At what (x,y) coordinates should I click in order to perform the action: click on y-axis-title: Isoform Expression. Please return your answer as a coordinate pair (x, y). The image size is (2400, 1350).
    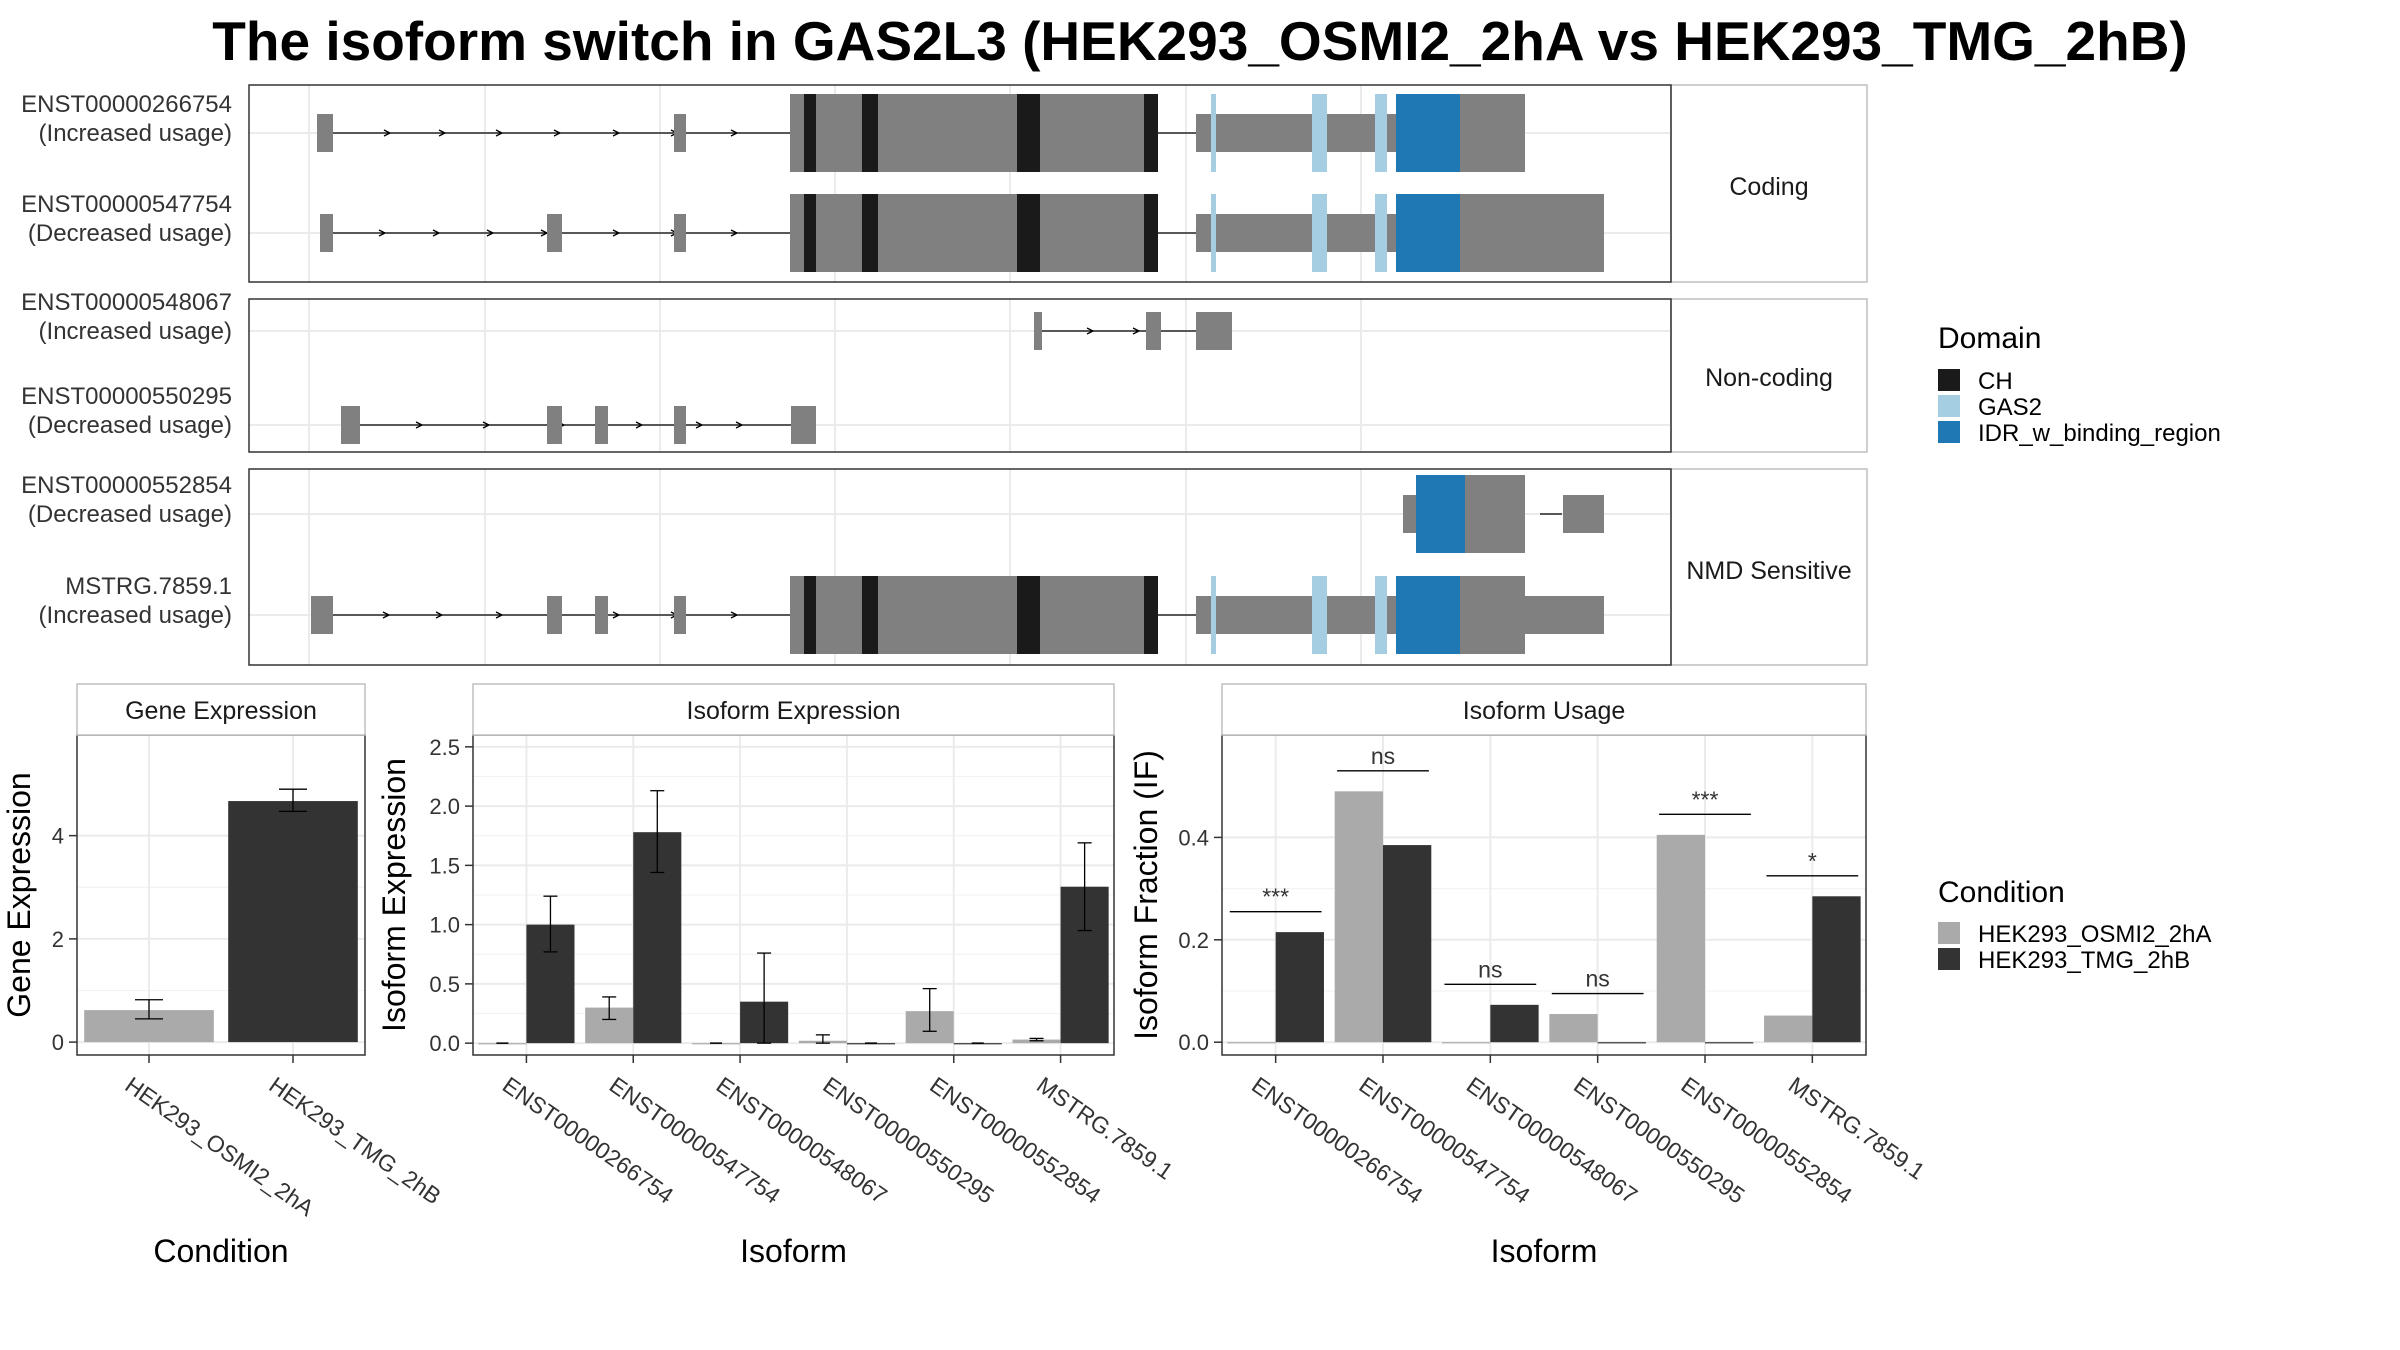
    Looking at the image, I should click on (394, 895).